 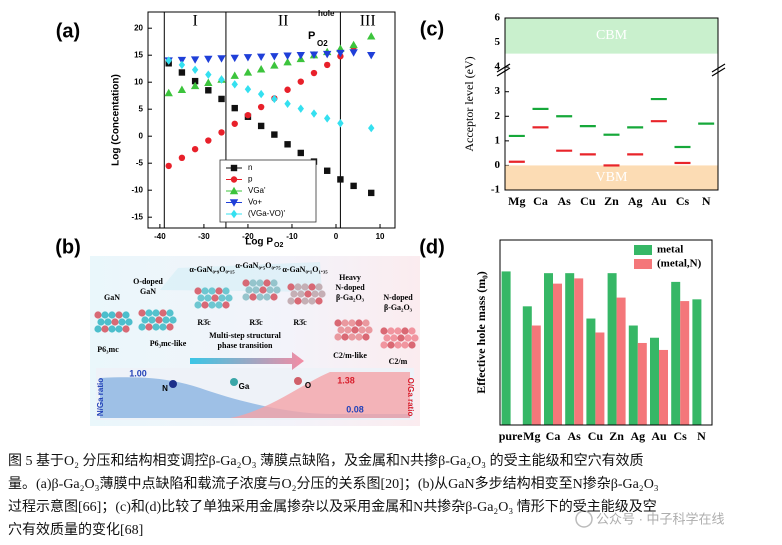 I want to click on plot-frame, so click(x=611, y=104).